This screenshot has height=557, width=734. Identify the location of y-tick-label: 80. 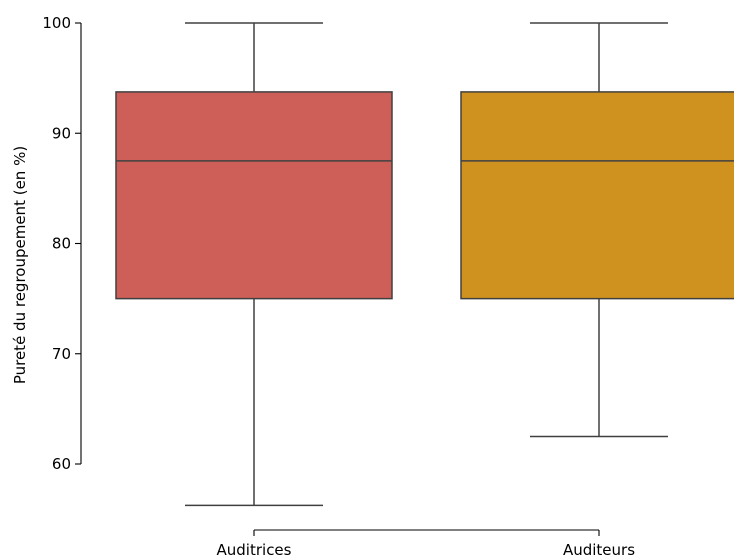
(61, 244).